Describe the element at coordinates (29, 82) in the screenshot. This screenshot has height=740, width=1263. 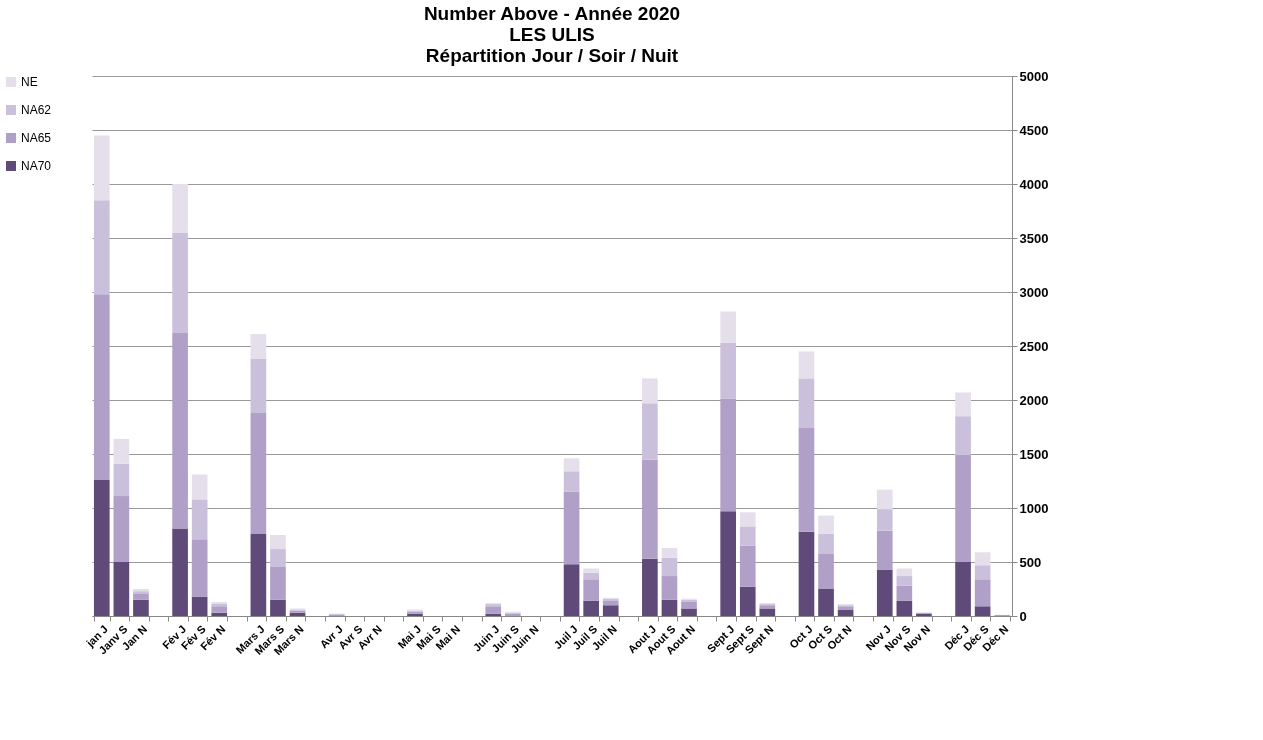
I see `legend-label: NE` at that location.